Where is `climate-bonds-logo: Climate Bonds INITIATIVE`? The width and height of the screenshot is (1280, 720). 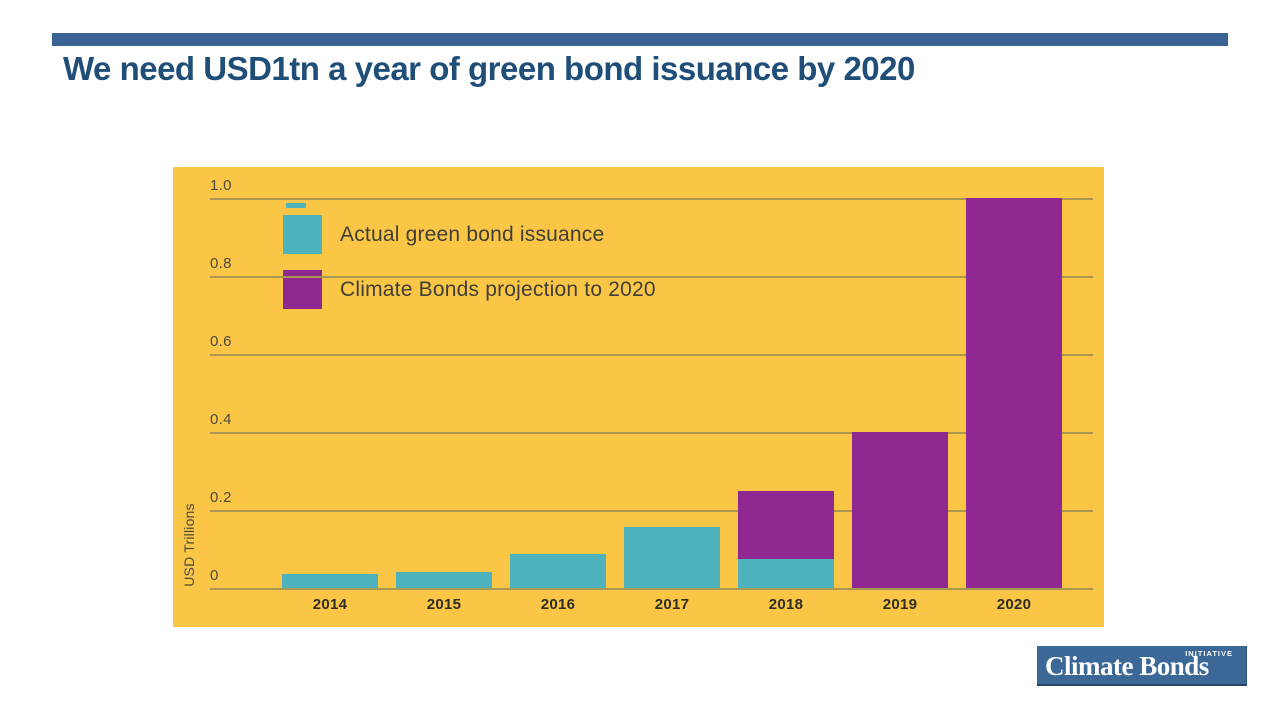 climate-bonds-logo: Climate Bonds INITIATIVE is located at coordinates (1142, 666).